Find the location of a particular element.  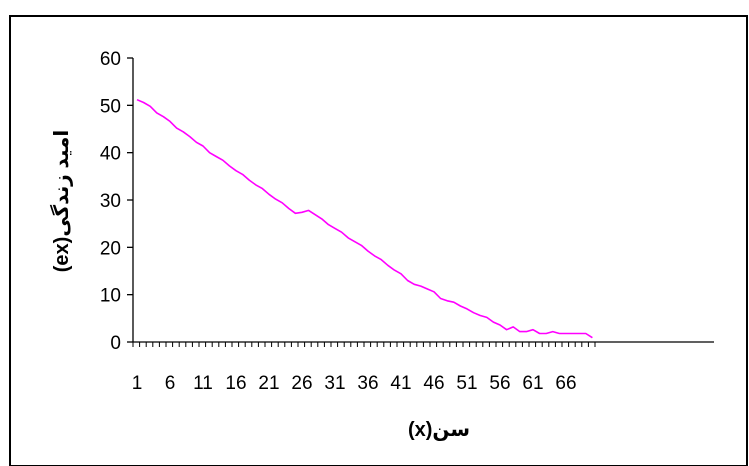

x-axis: 1 6 11 16 21 26 31 36 41 46 51 56 61 66 is located at coordinates (423, 367).